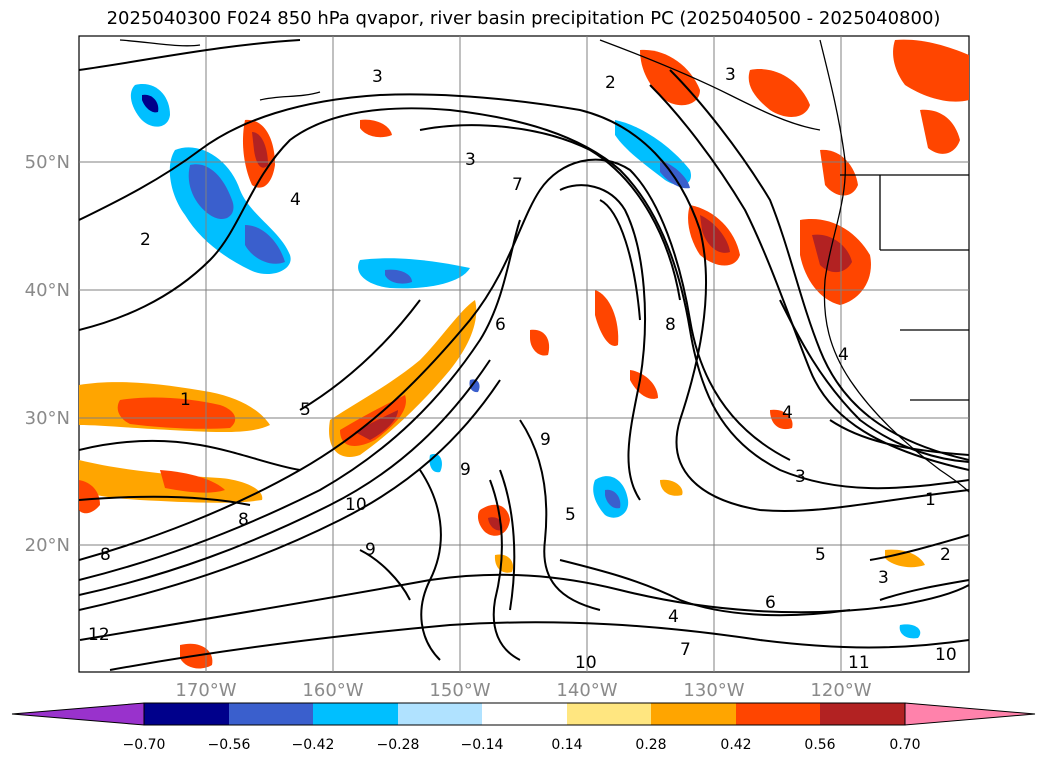  What do you see at coordinates (47, 418) in the screenshot?
I see `lat-label-30n: 30°N` at bounding box center [47, 418].